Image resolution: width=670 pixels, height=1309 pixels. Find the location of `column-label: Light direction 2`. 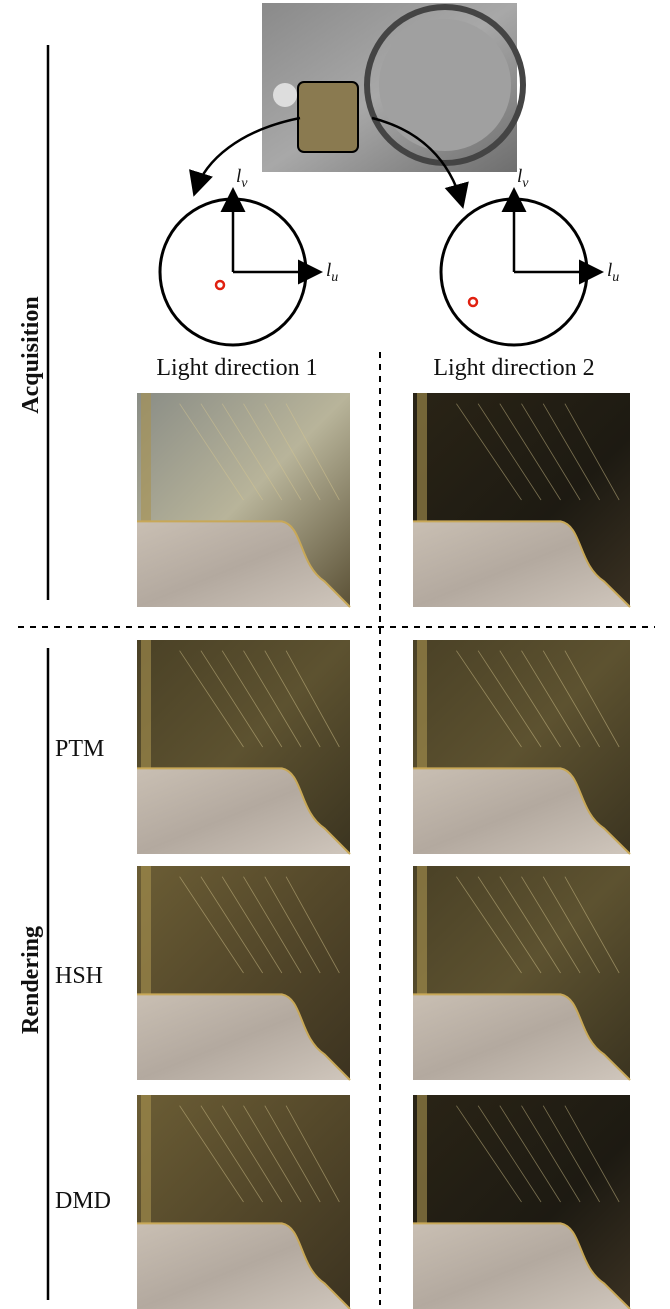

column-label: Light direction 2 is located at coordinates (513, 368).